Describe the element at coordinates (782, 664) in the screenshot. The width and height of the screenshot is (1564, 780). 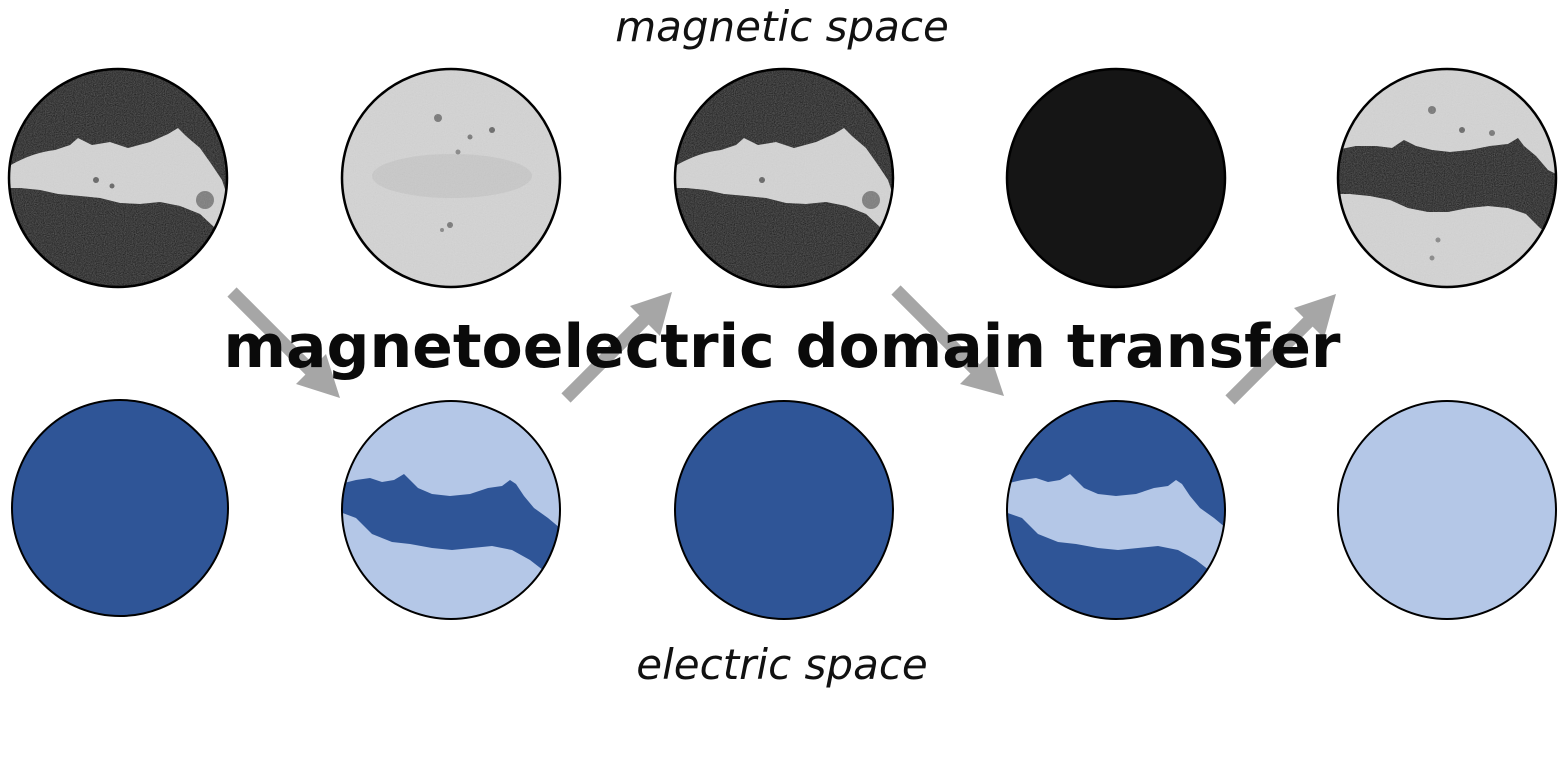
I see `electric-space-label: electric space` at that location.